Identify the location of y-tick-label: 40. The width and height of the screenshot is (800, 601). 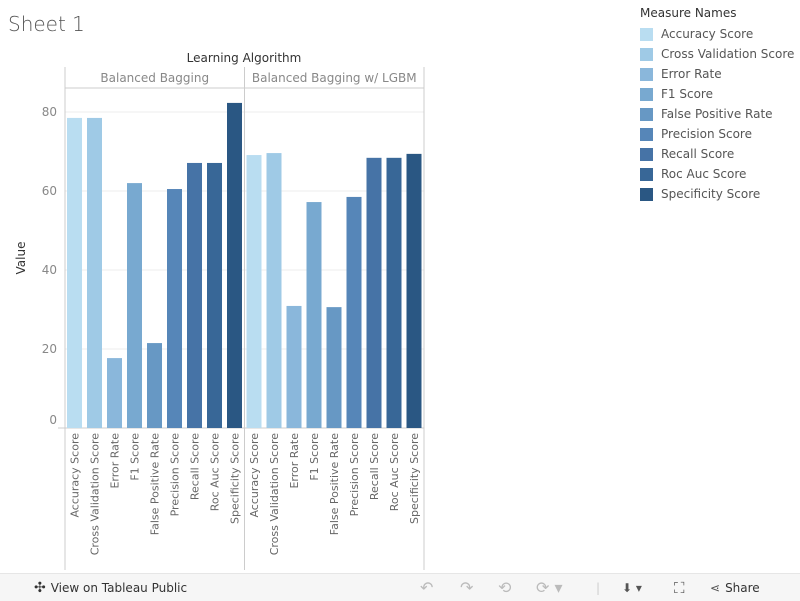
(49, 270).